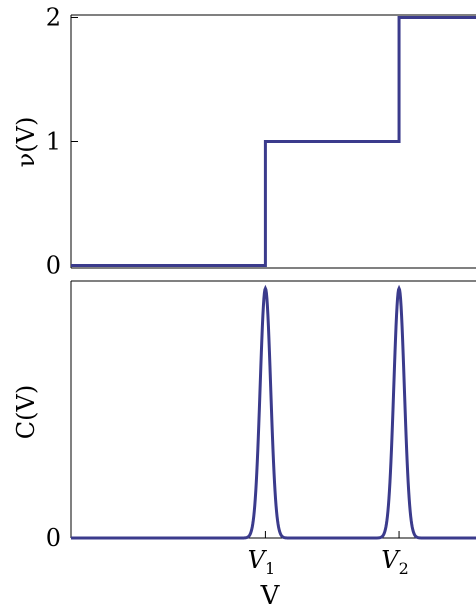 The image size is (476, 614). Describe the element at coordinates (262, 562) in the screenshot. I see `bottom-x-tick-label-0: V1` at that location.